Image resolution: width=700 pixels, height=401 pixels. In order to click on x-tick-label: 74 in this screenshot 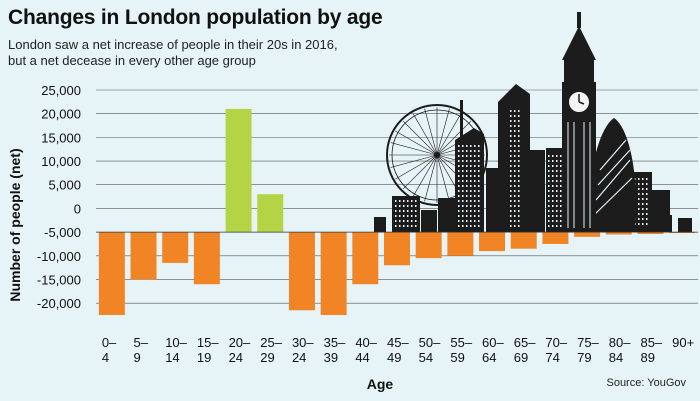, I will do `click(552, 357)`.